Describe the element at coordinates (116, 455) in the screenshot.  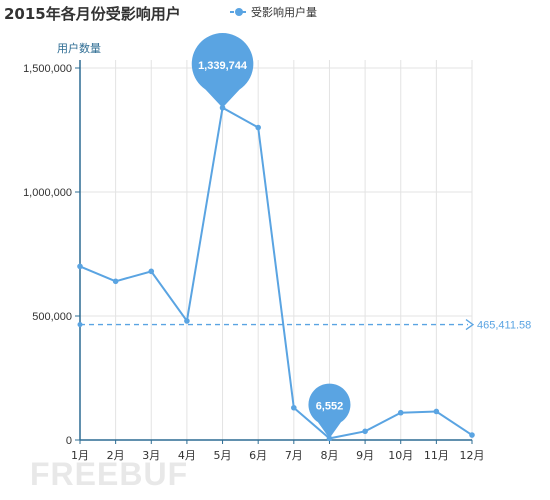
I see `x-tick-label: 2月` at that location.